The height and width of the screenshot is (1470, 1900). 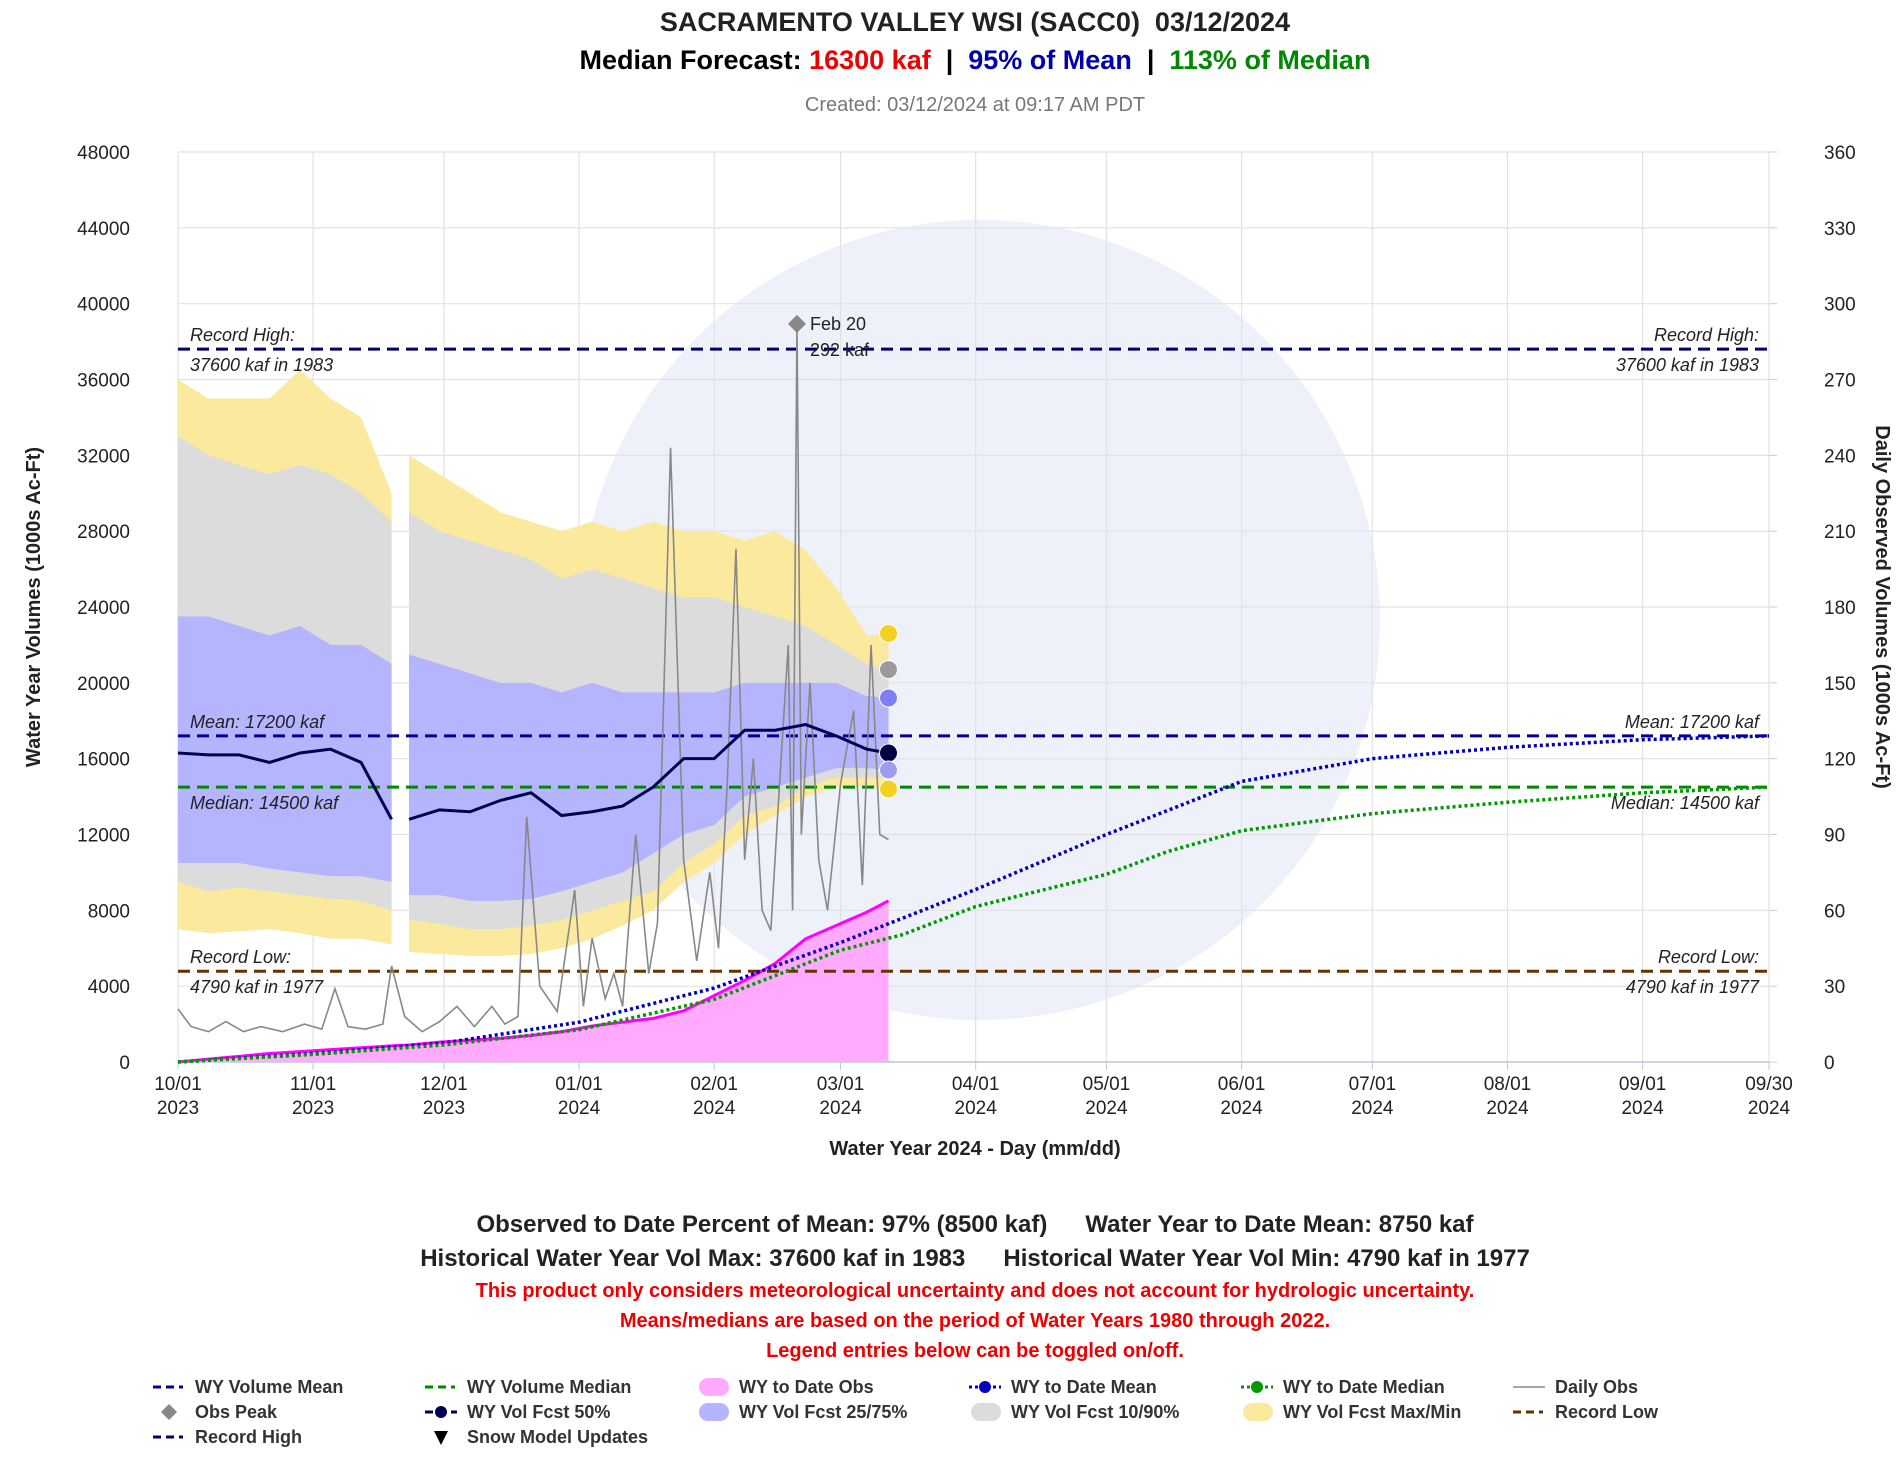 What do you see at coordinates (1242, 1096) in the screenshot?
I see `x-tick-label: 06/01 2024` at bounding box center [1242, 1096].